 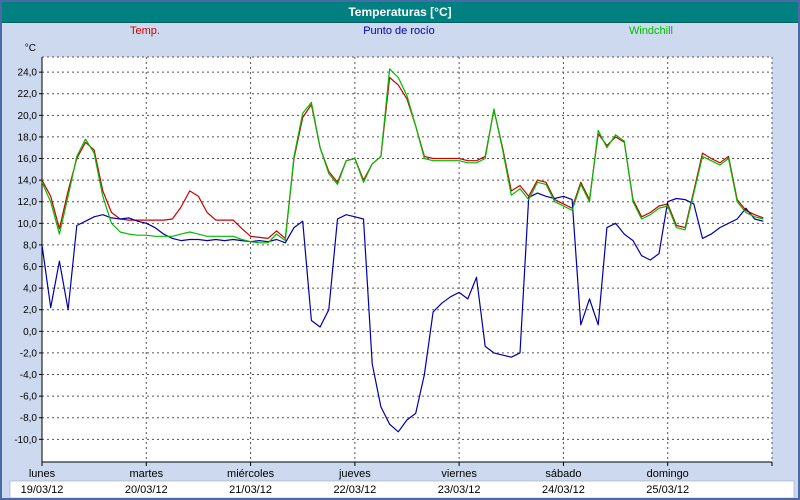 I want to click on chart-title: Temperaturas [°C], so click(x=400, y=12).